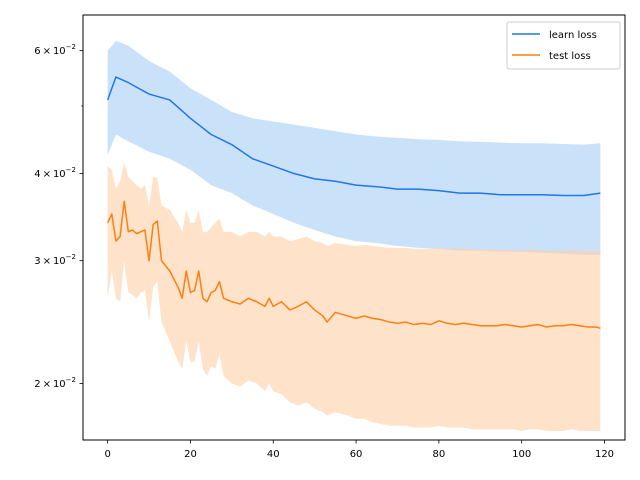  I want to click on y-axis: 2 × 10−2 3 × 10−2 4 × 10−2 6 × 10−2, so click(58, 216).